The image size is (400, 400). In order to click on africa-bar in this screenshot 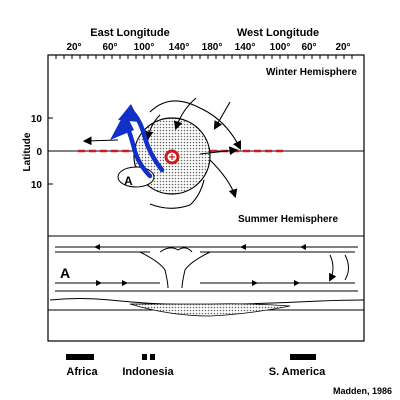, I will do `click(80, 357)`.